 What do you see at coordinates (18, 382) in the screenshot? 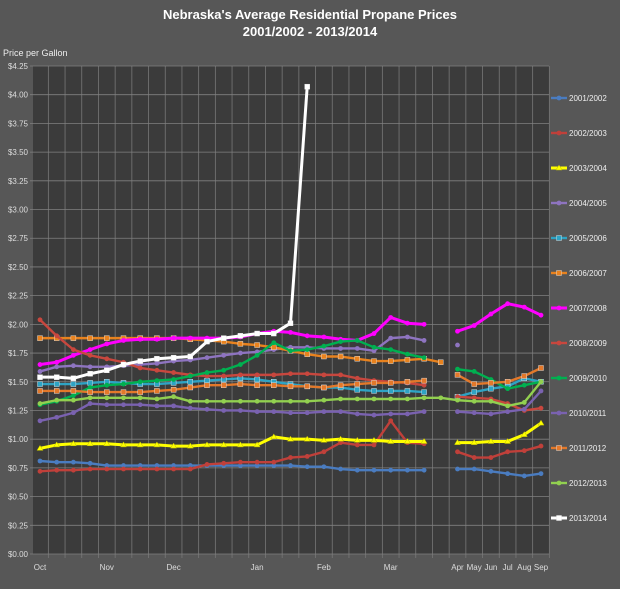
I see `y-tick-label: $1.50` at bounding box center [18, 382].